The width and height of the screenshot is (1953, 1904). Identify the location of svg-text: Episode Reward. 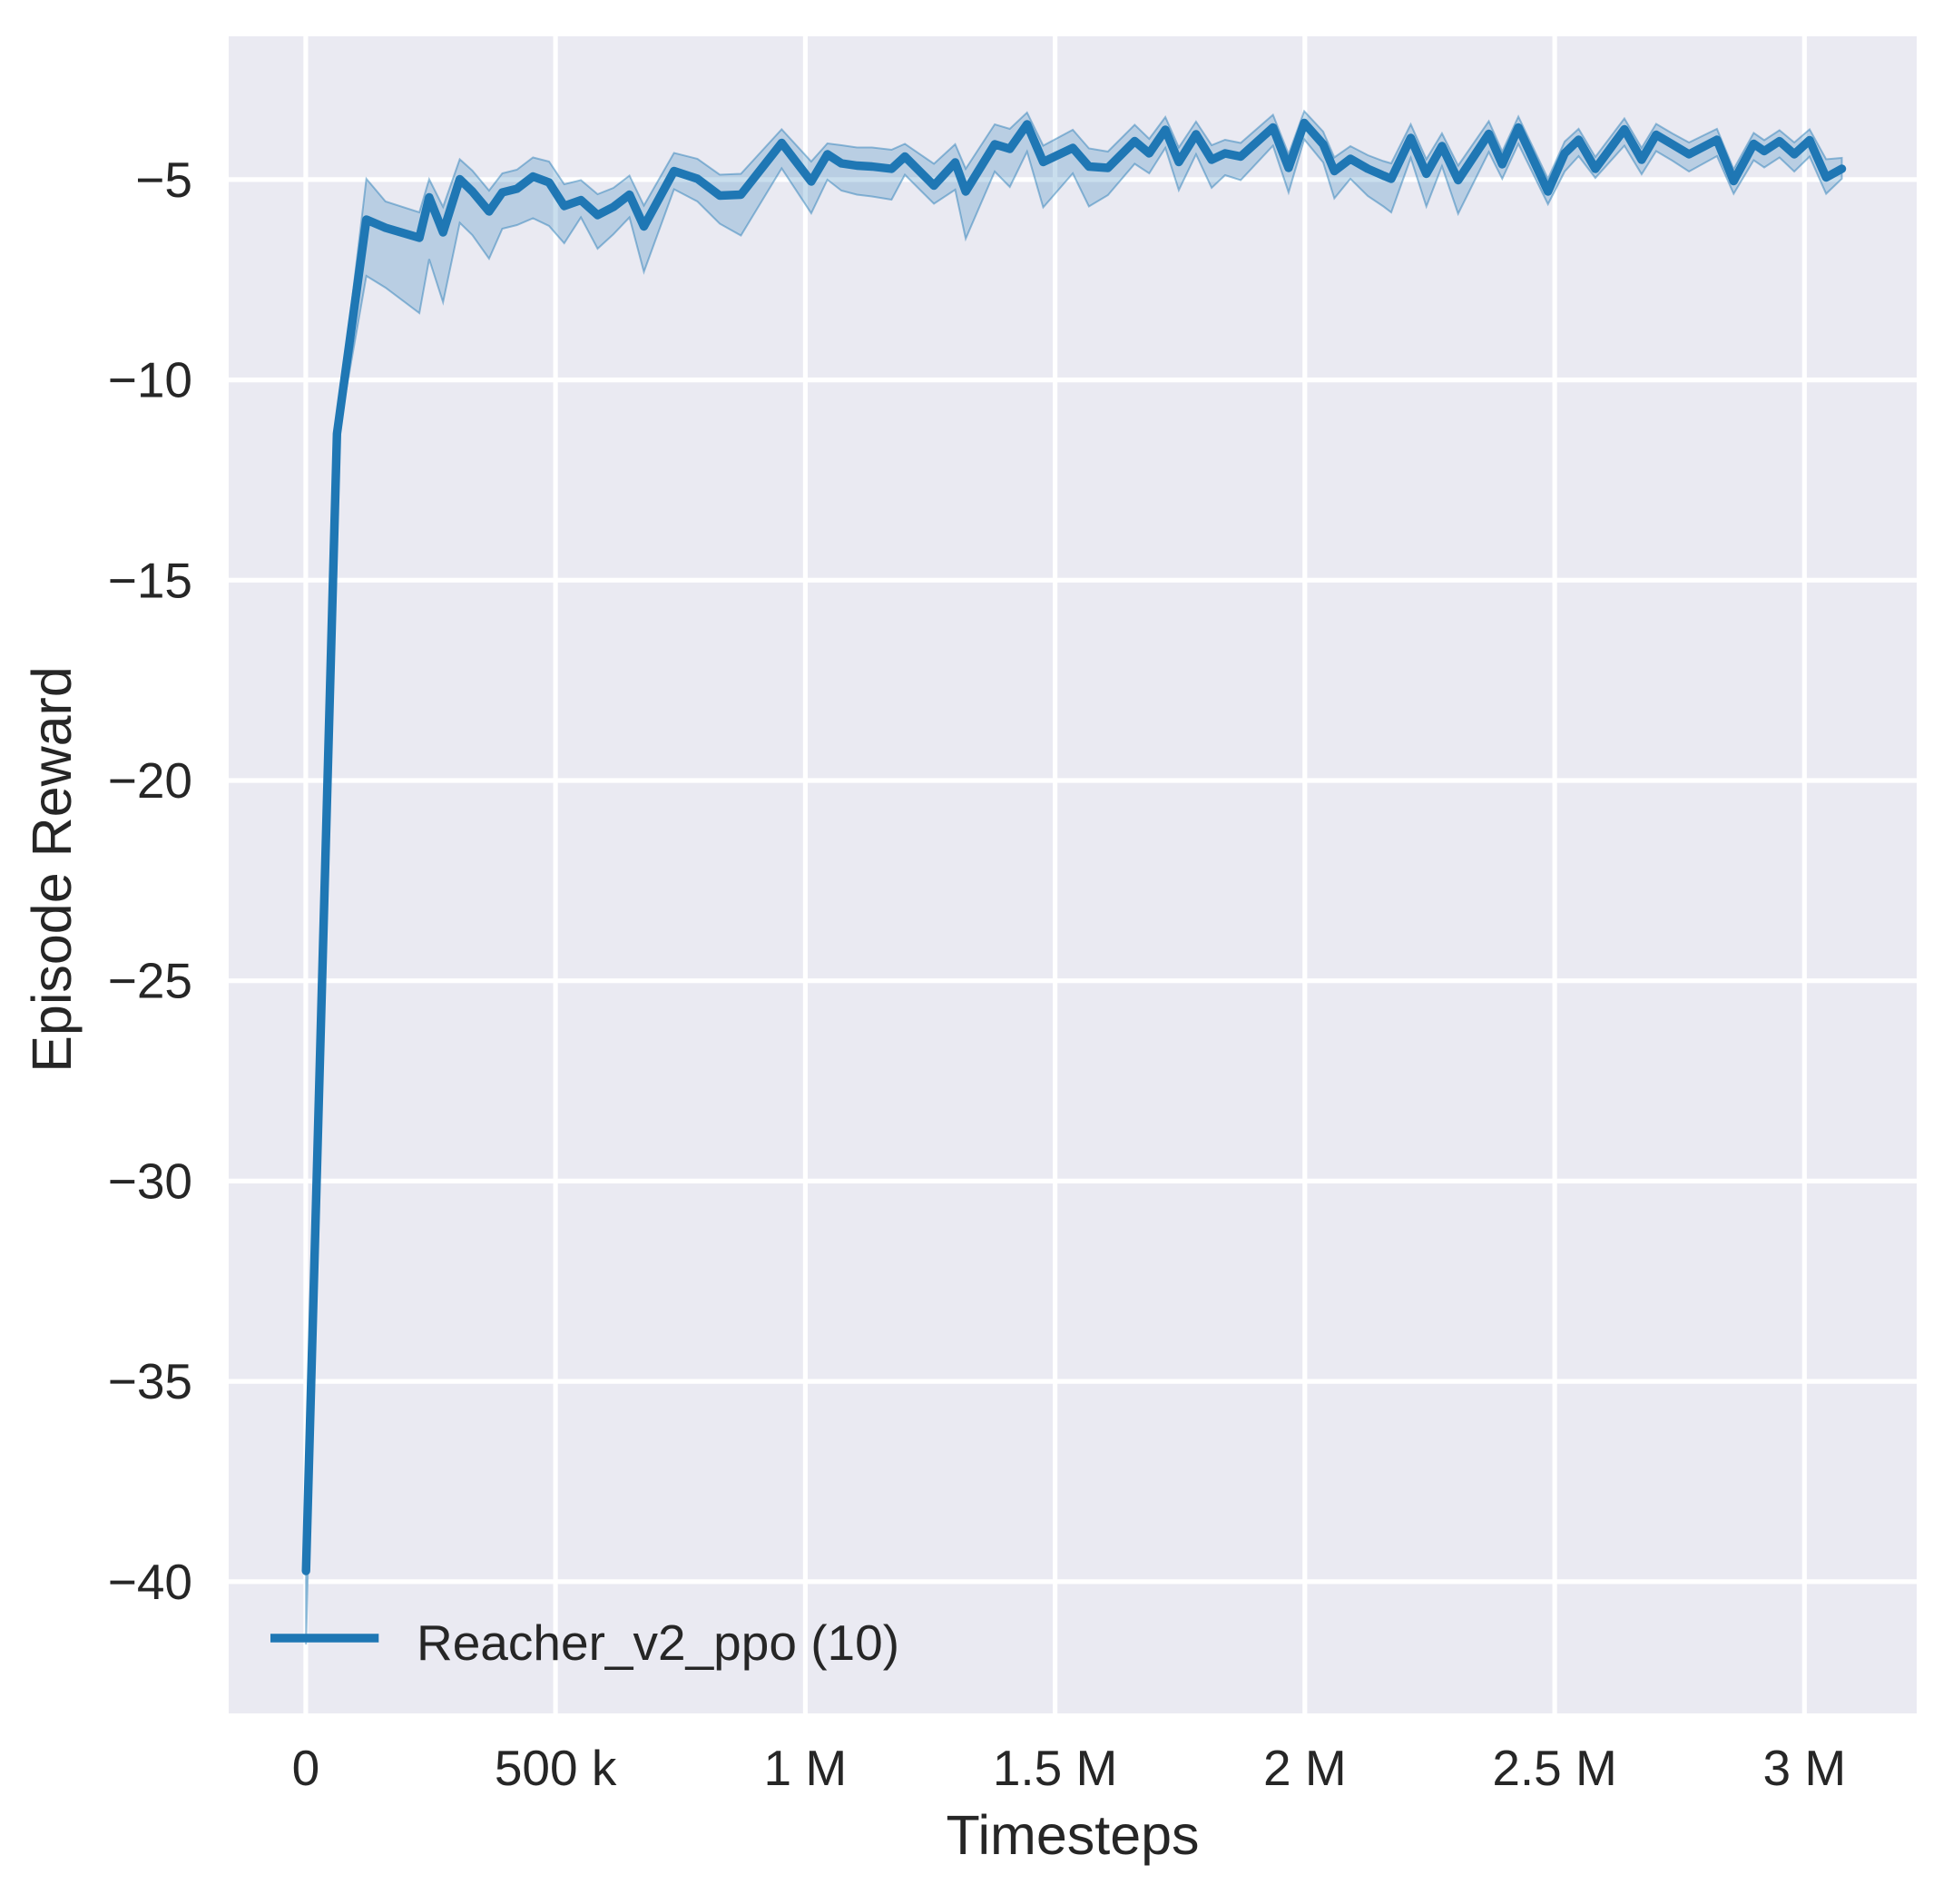
(52, 869).